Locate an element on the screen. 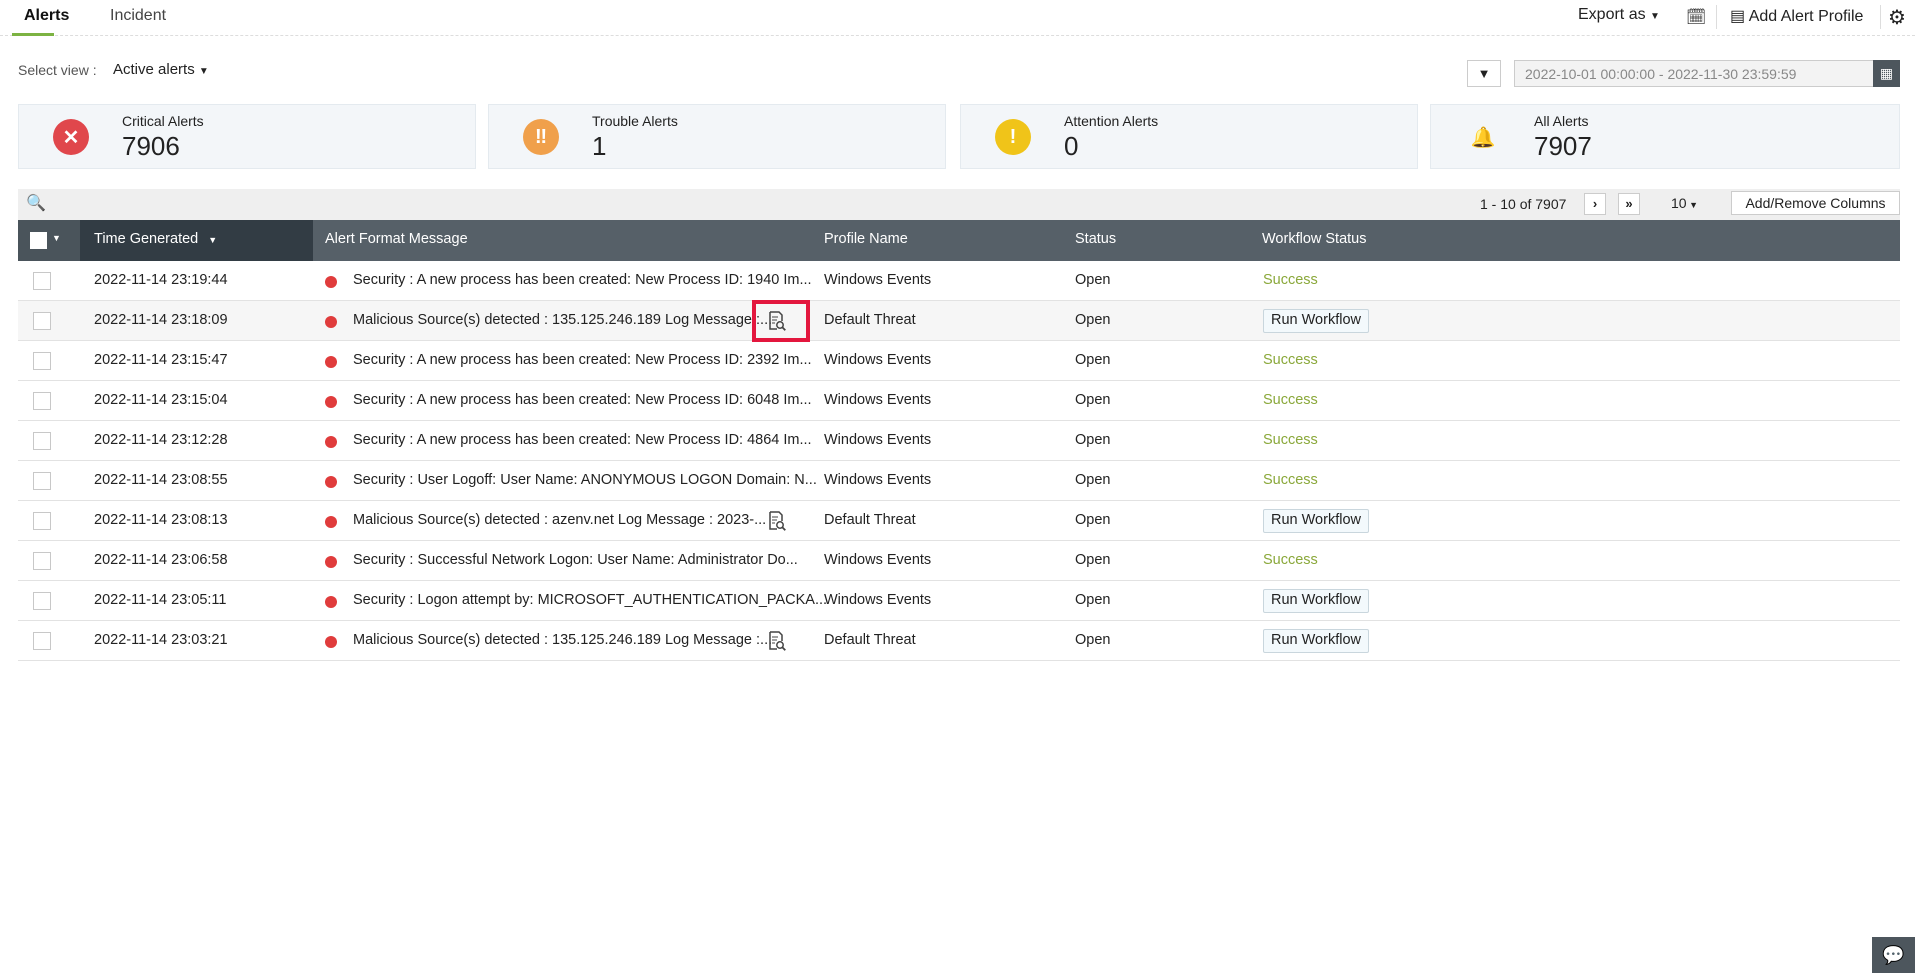 This screenshot has width=1915, height=973. column-header-workflow: Workflow Status is located at coordinates (1314, 239).